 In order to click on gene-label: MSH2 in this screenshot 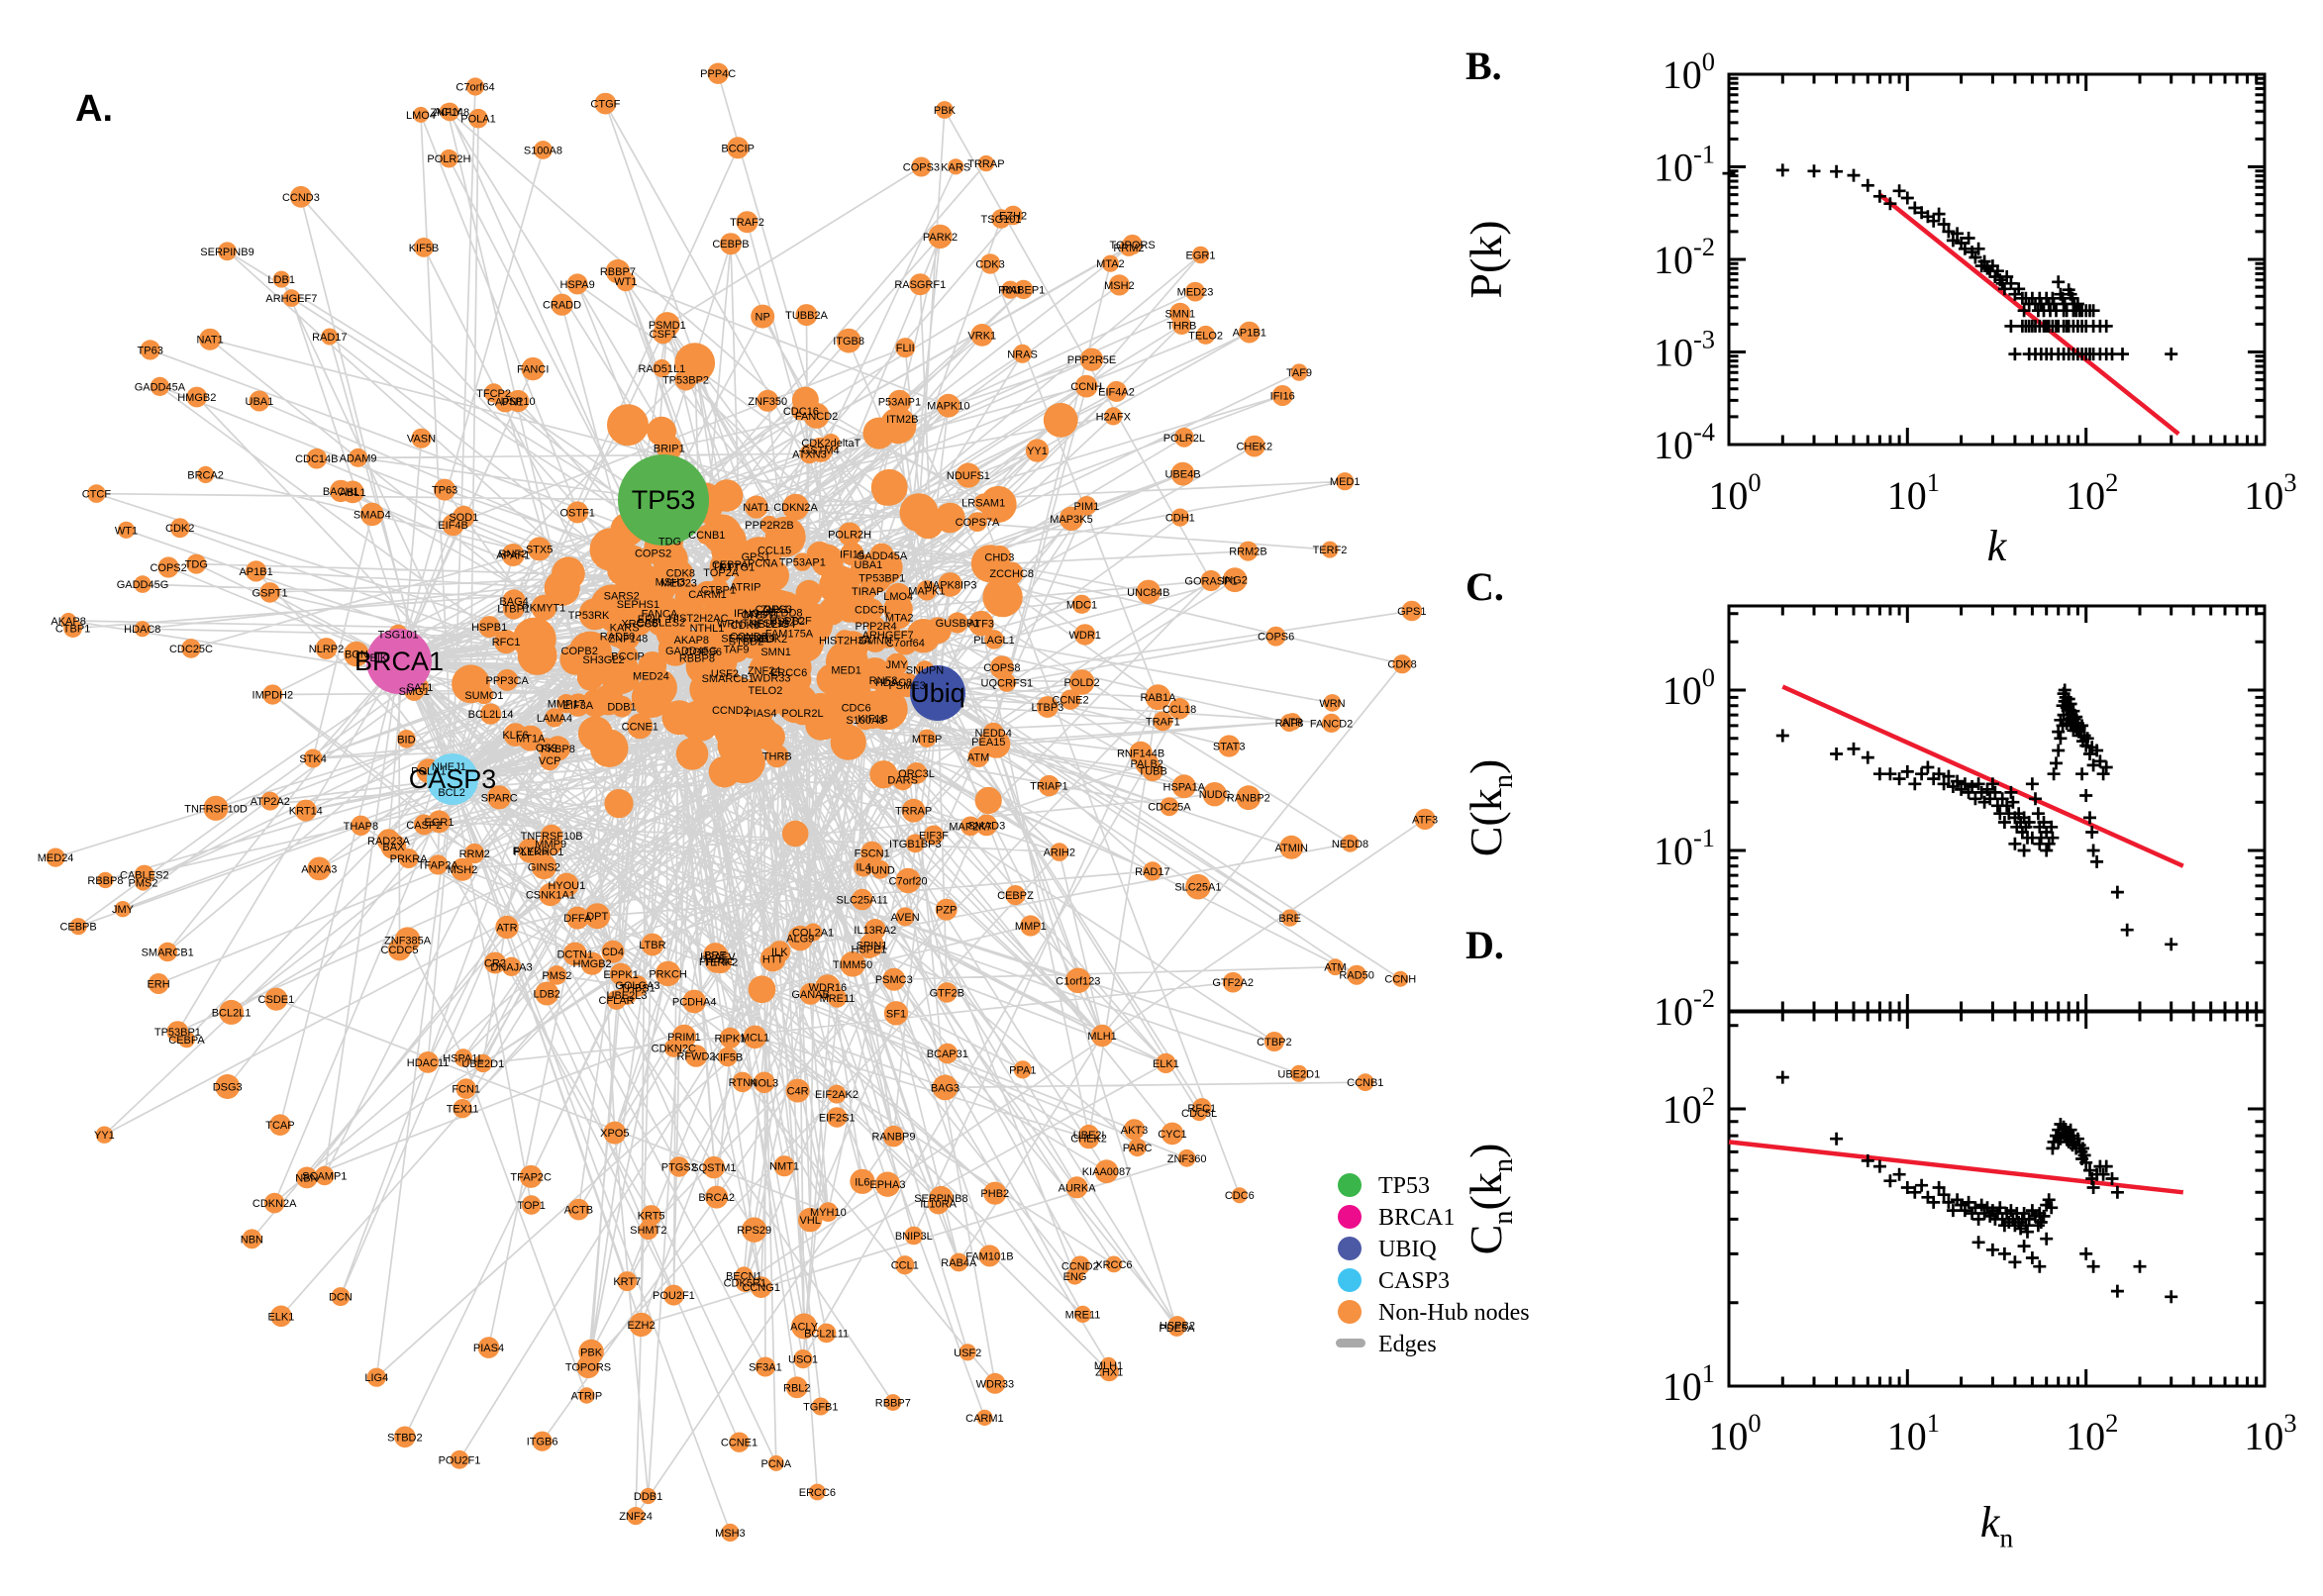, I will do `click(1119, 286)`.